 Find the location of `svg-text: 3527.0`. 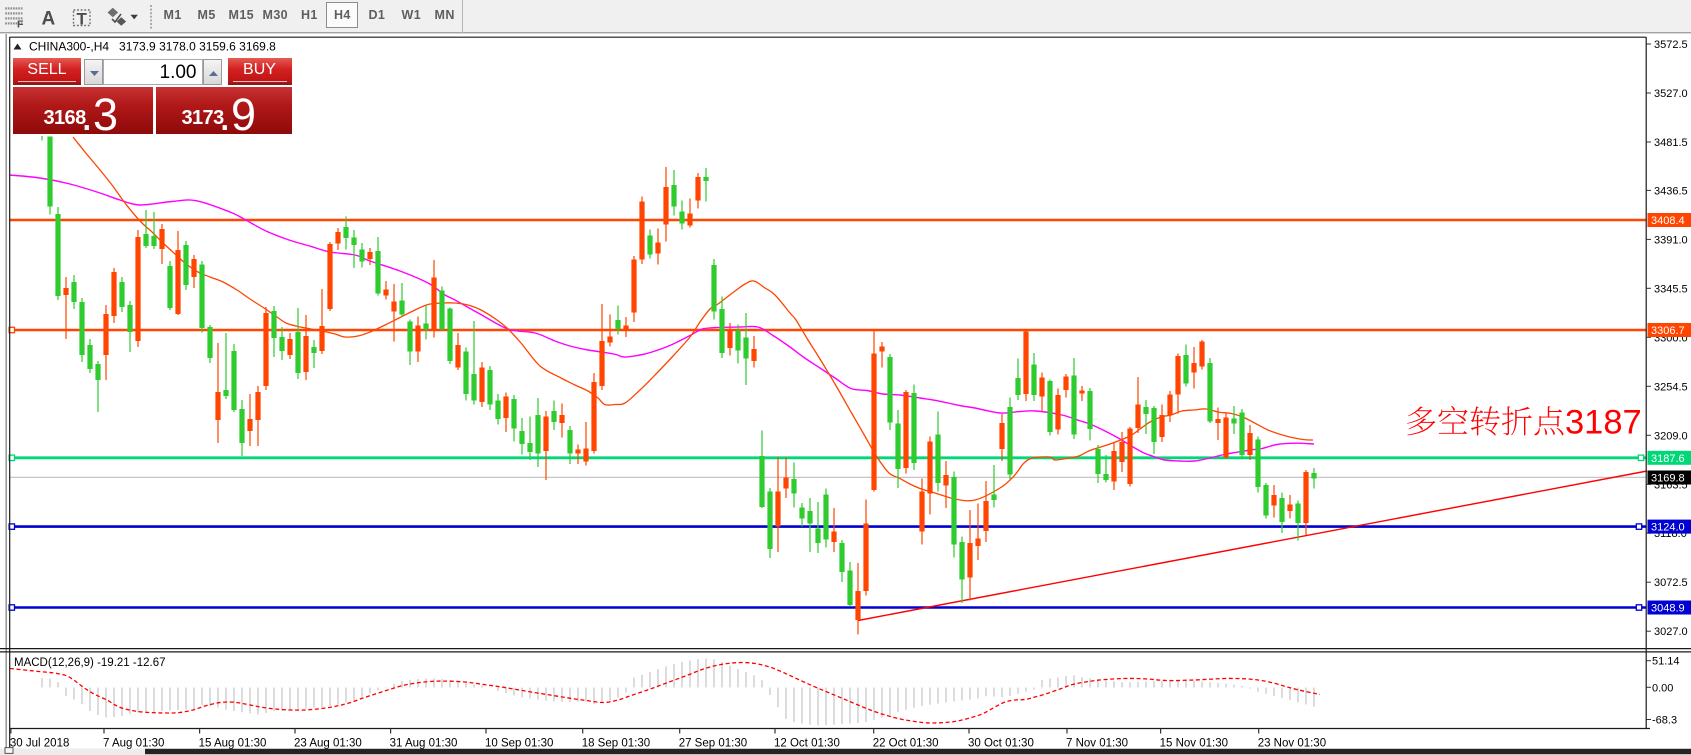

svg-text: 3527.0 is located at coordinates (1671, 94).